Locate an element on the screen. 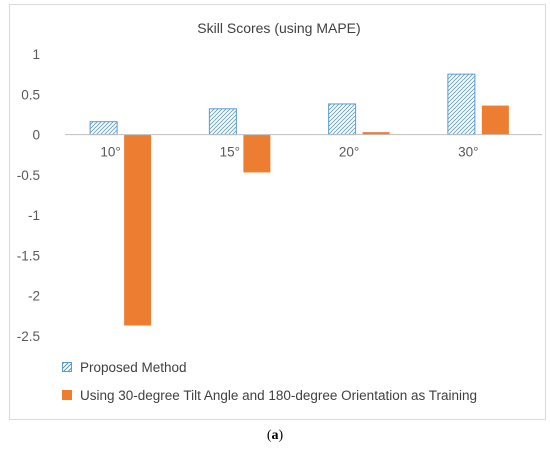 The image size is (550, 452). x-axis-labels: 10° 15° 20° 30° is located at coordinates (289, 152).